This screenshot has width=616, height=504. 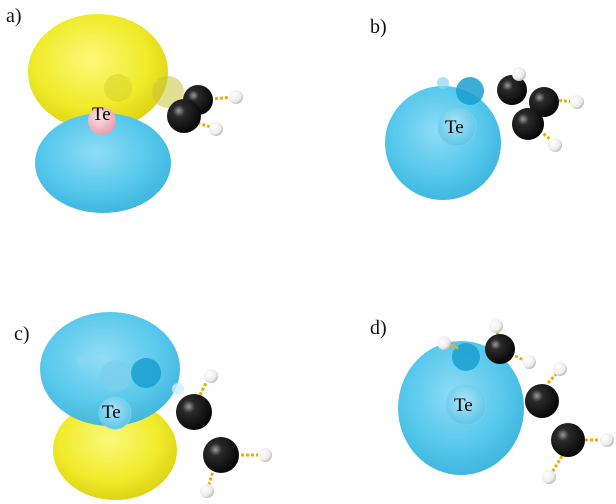 I want to click on panel-b: b) Te, so click(x=477, y=108).